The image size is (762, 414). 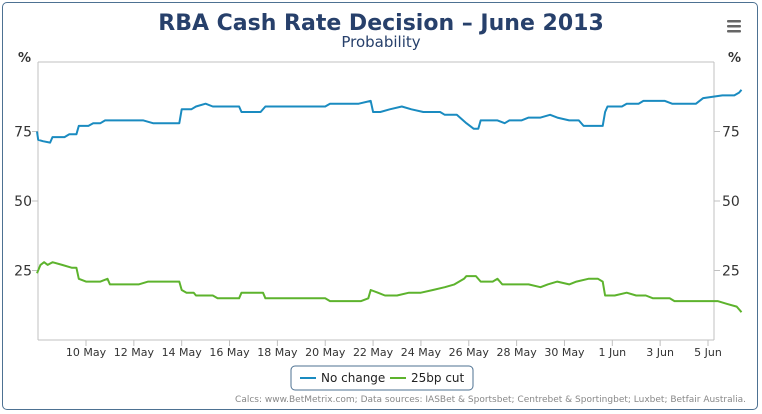 What do you see at coordinates (389, 116) in the screenshot?
I see `series-line-no-change` at bounding box center [389, 116].